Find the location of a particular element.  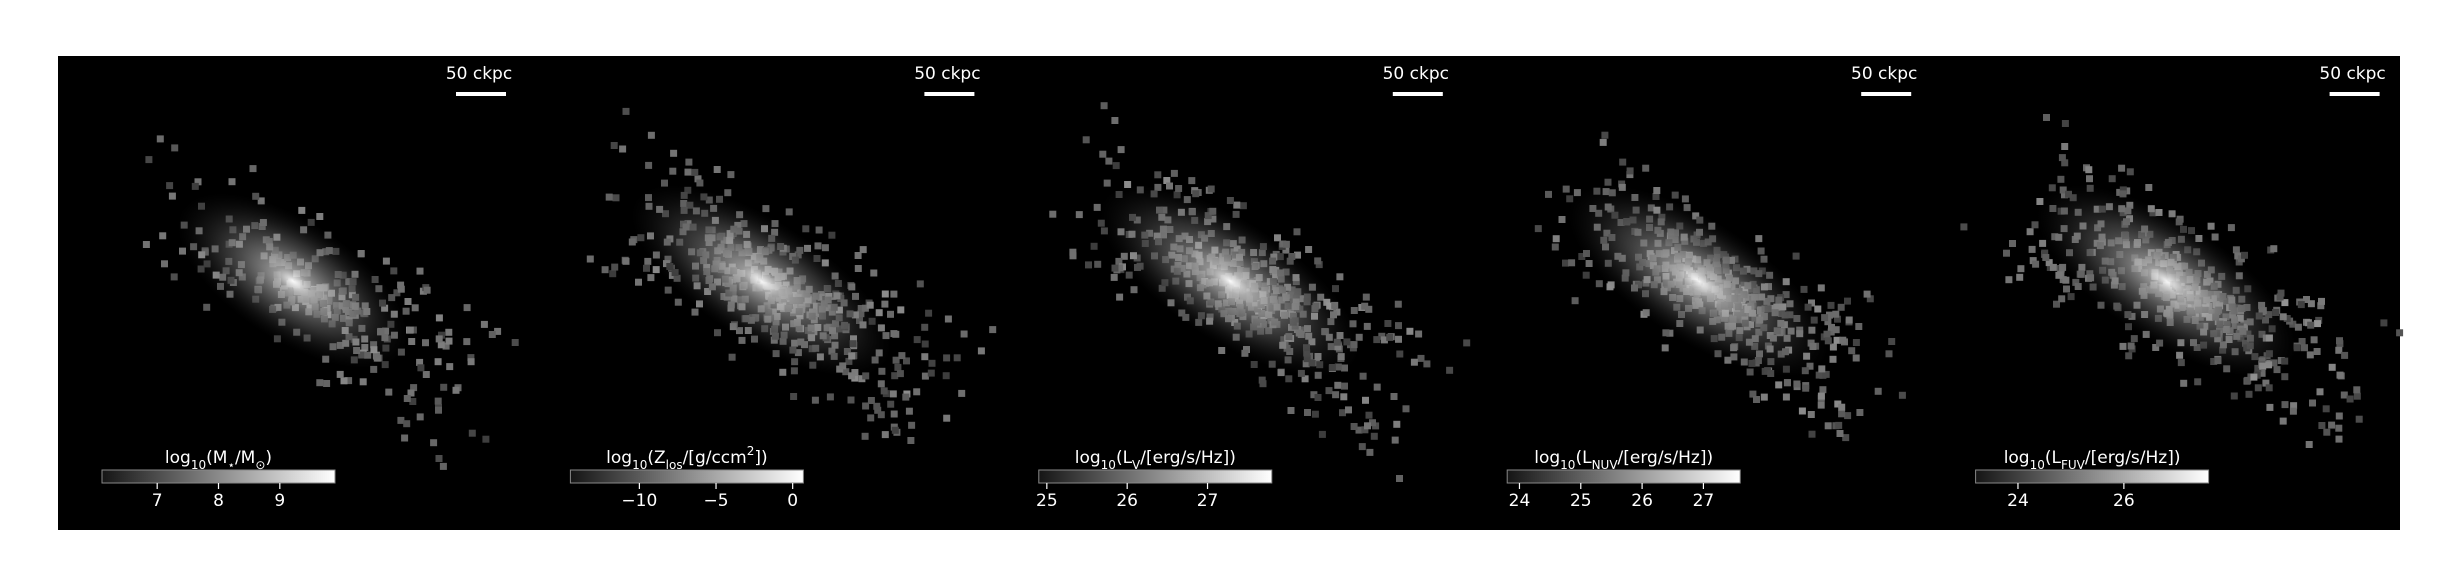

galaxy-glow is located at coordinates (761, 281).